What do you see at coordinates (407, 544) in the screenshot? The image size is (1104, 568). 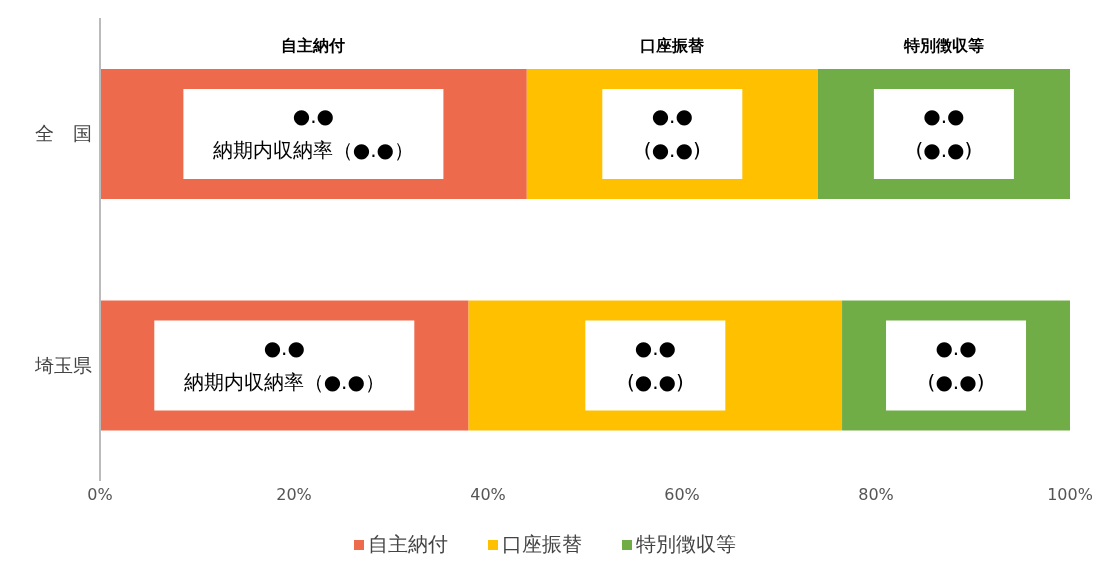 I see `legend-label: 自主納付` at bounding box center [407, 544].